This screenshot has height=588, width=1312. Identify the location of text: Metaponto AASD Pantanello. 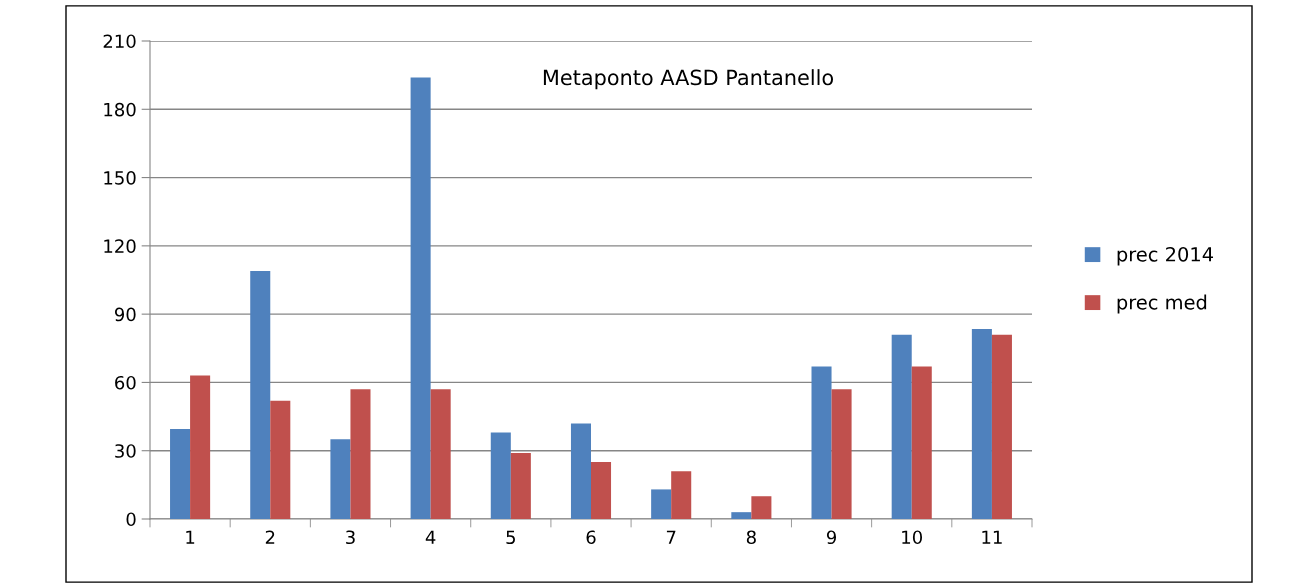
(688, 79).